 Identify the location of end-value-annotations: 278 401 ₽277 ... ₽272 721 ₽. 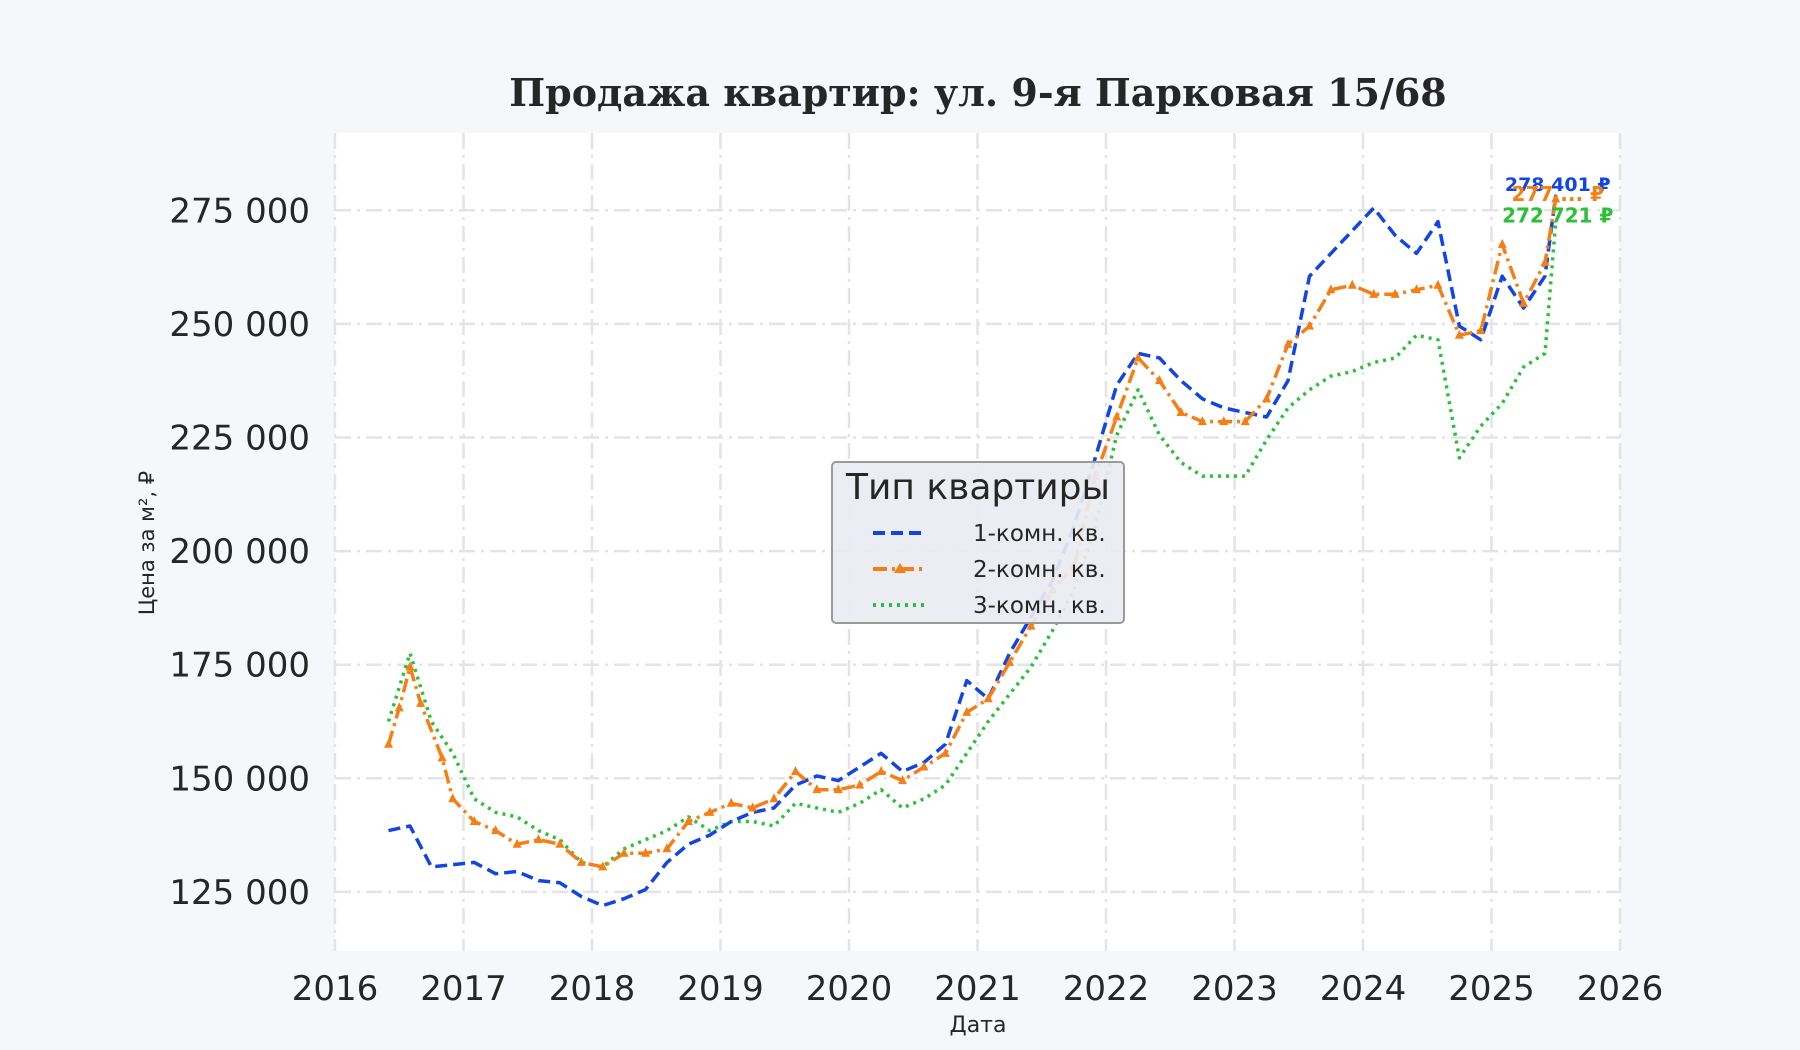
(1557, 201).